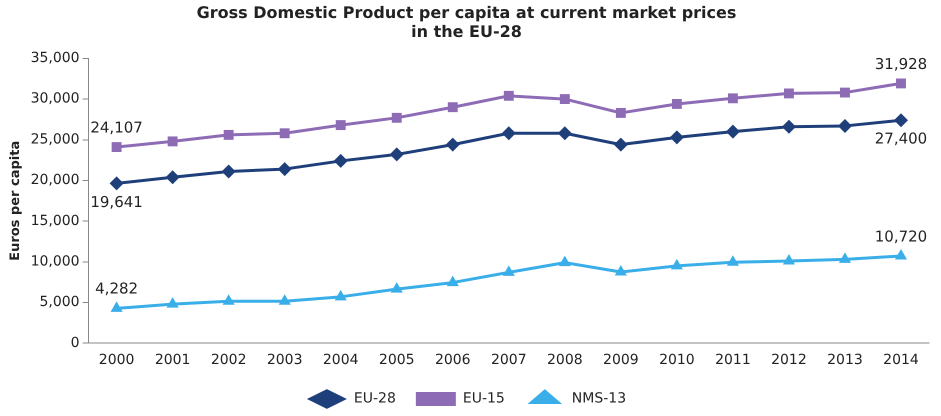  I want to click on x-tick-label: 2002, so click(228, 360).